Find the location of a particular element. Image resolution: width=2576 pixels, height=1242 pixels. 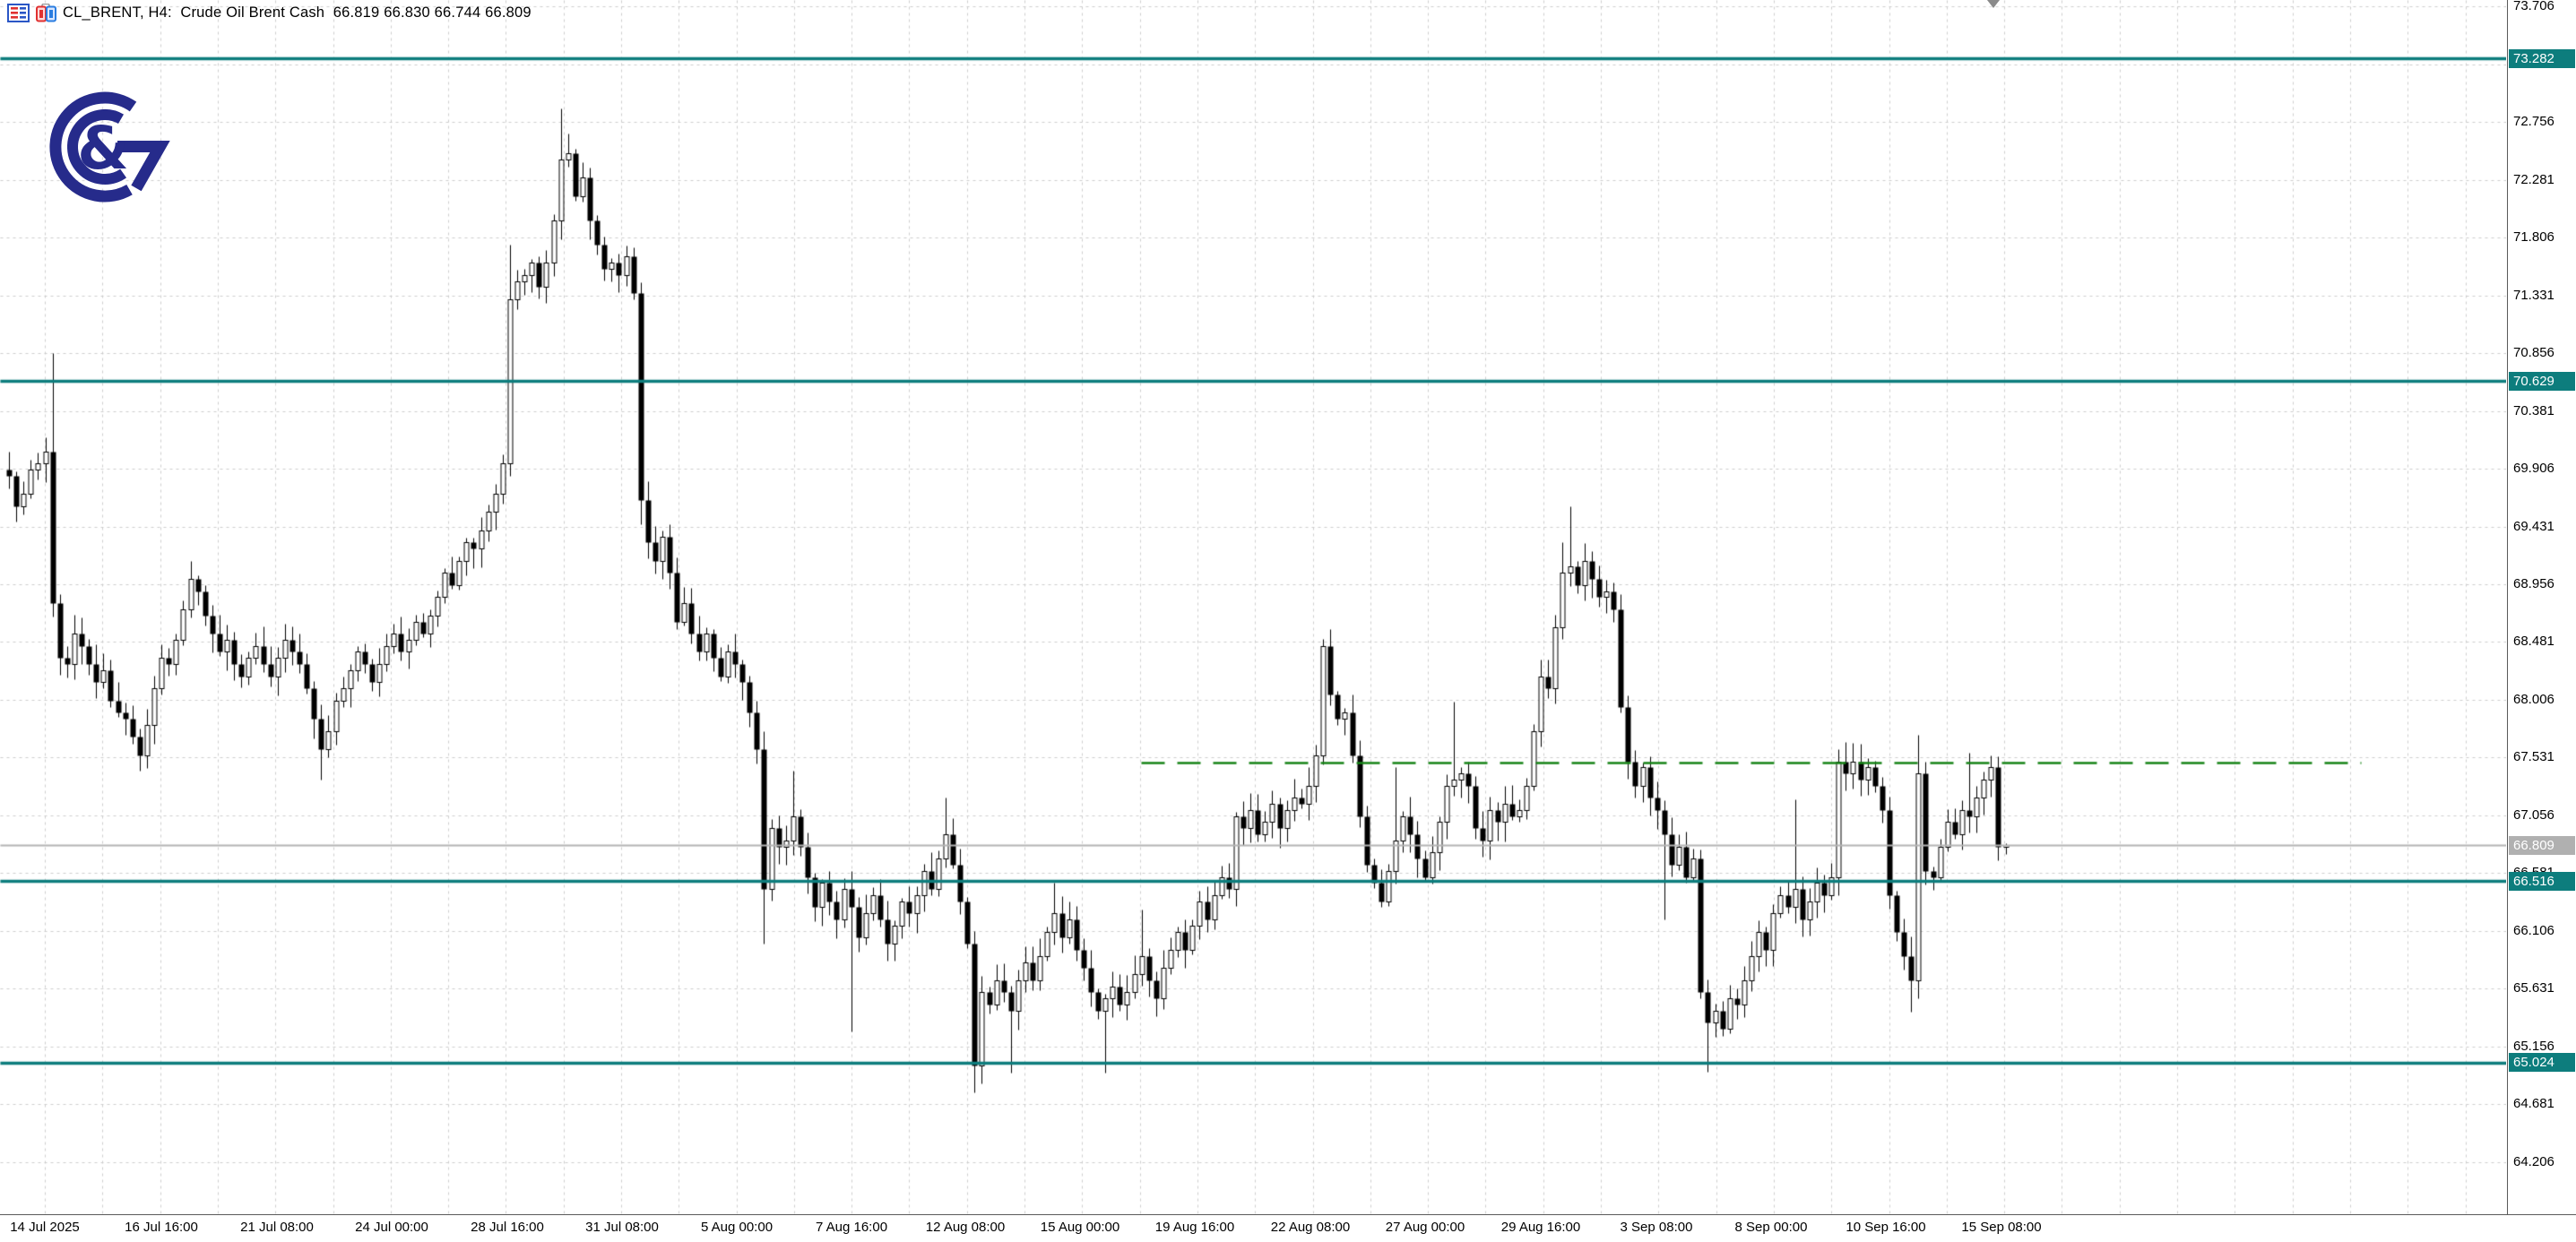

date-tick-label: 5 Aug 00:00 is located at coordinates (737, 1227).